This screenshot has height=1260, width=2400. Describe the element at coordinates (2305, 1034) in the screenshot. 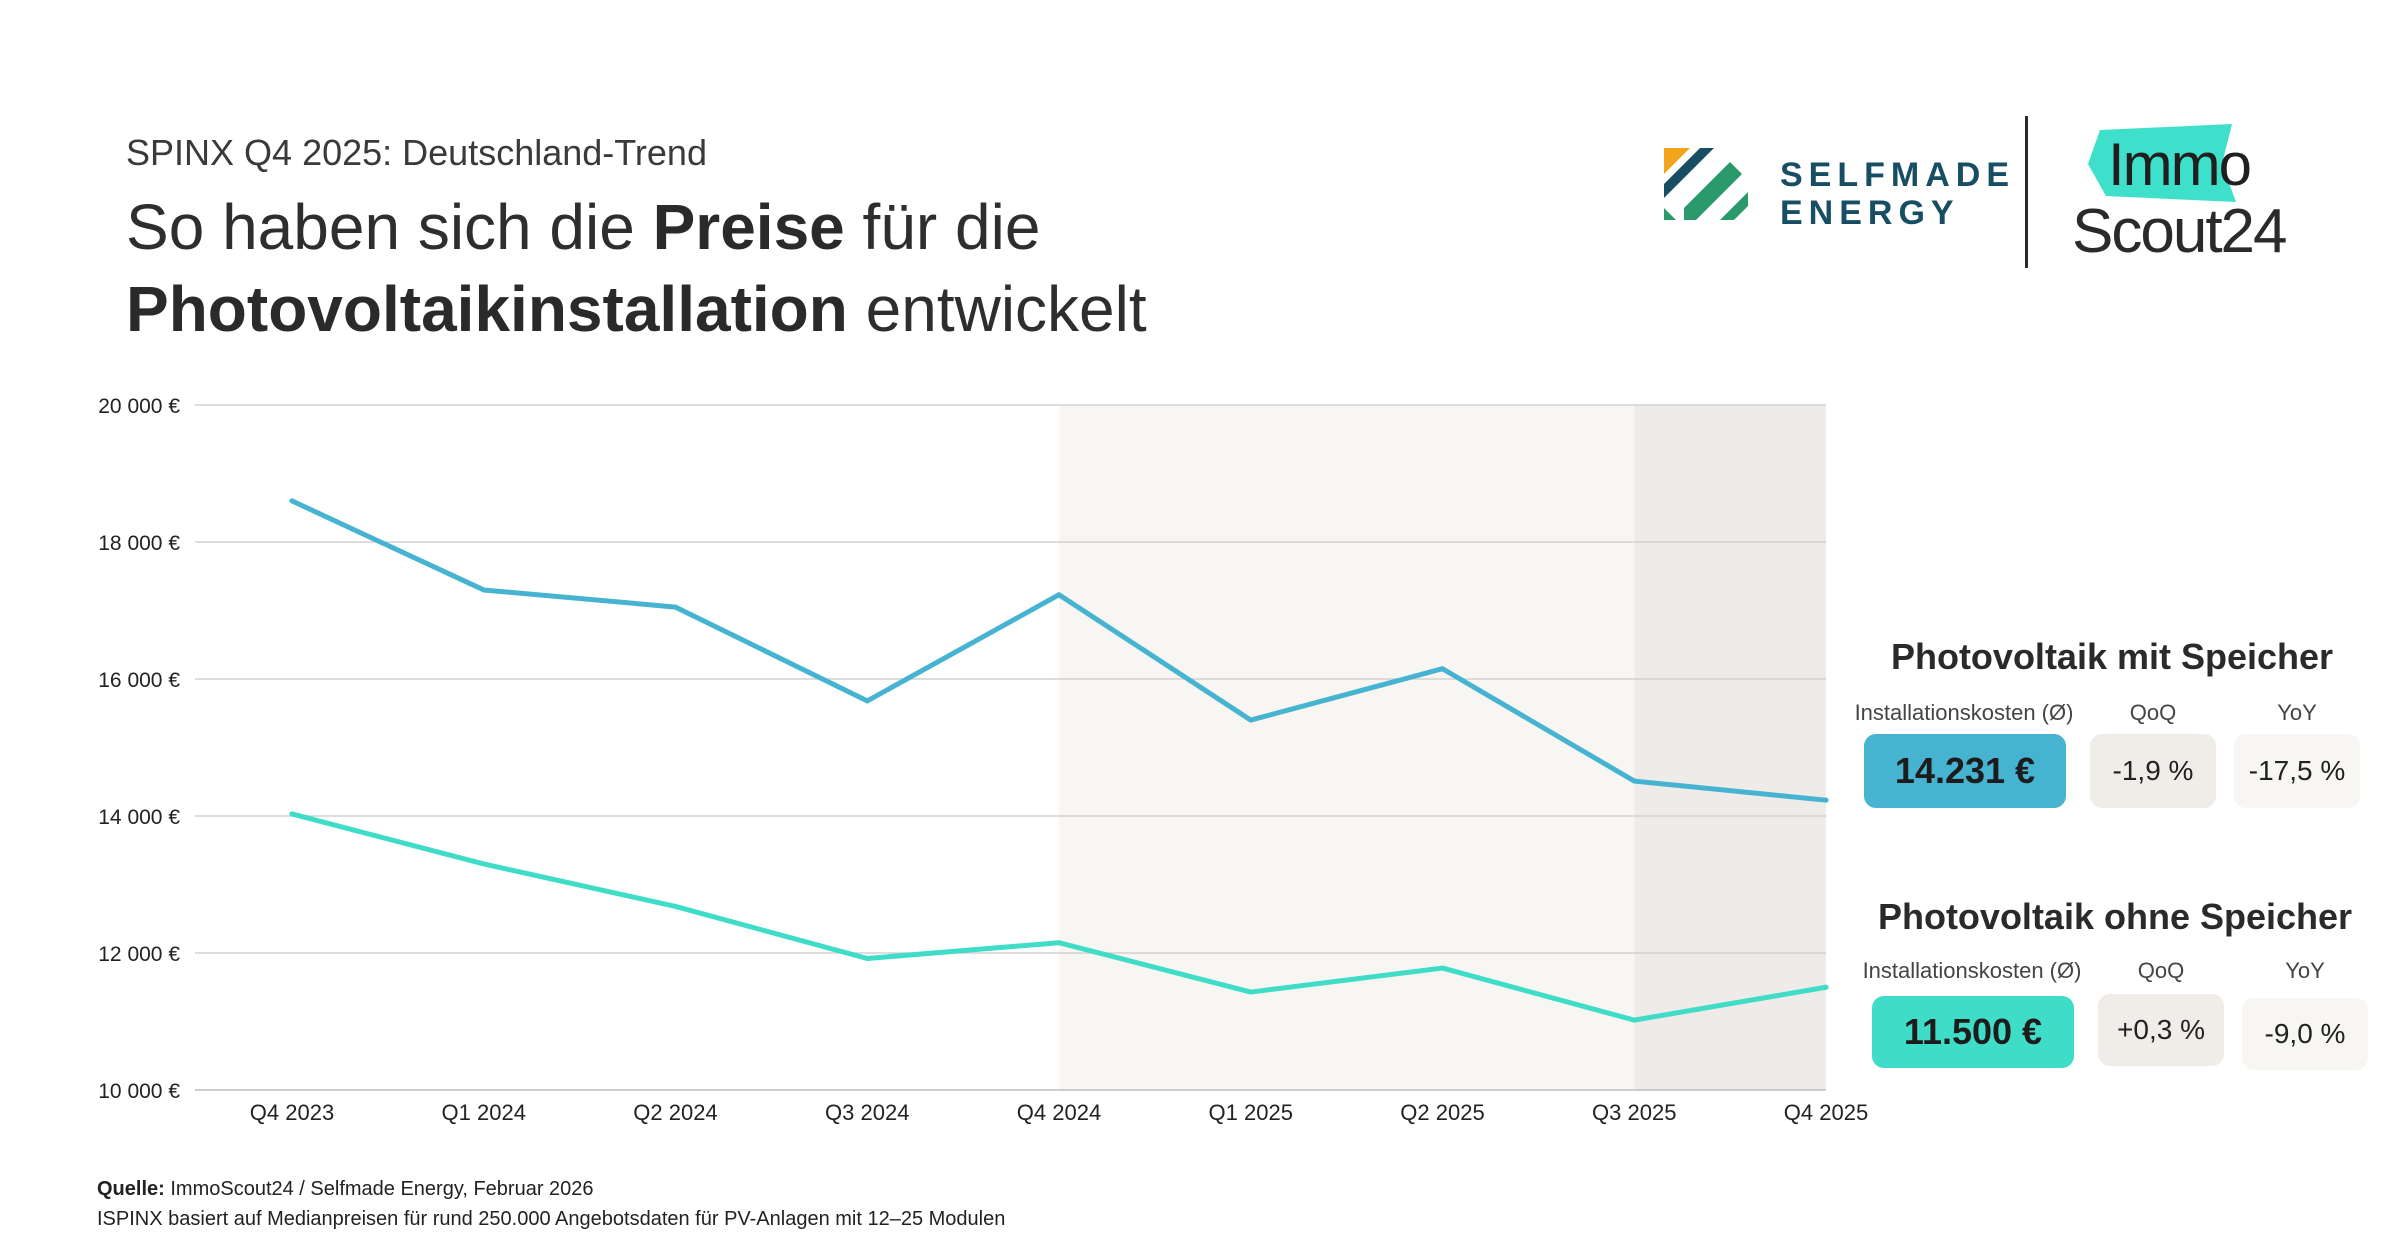

I see `panel-without-storage-yoy-value: -9,0 %` at that location.